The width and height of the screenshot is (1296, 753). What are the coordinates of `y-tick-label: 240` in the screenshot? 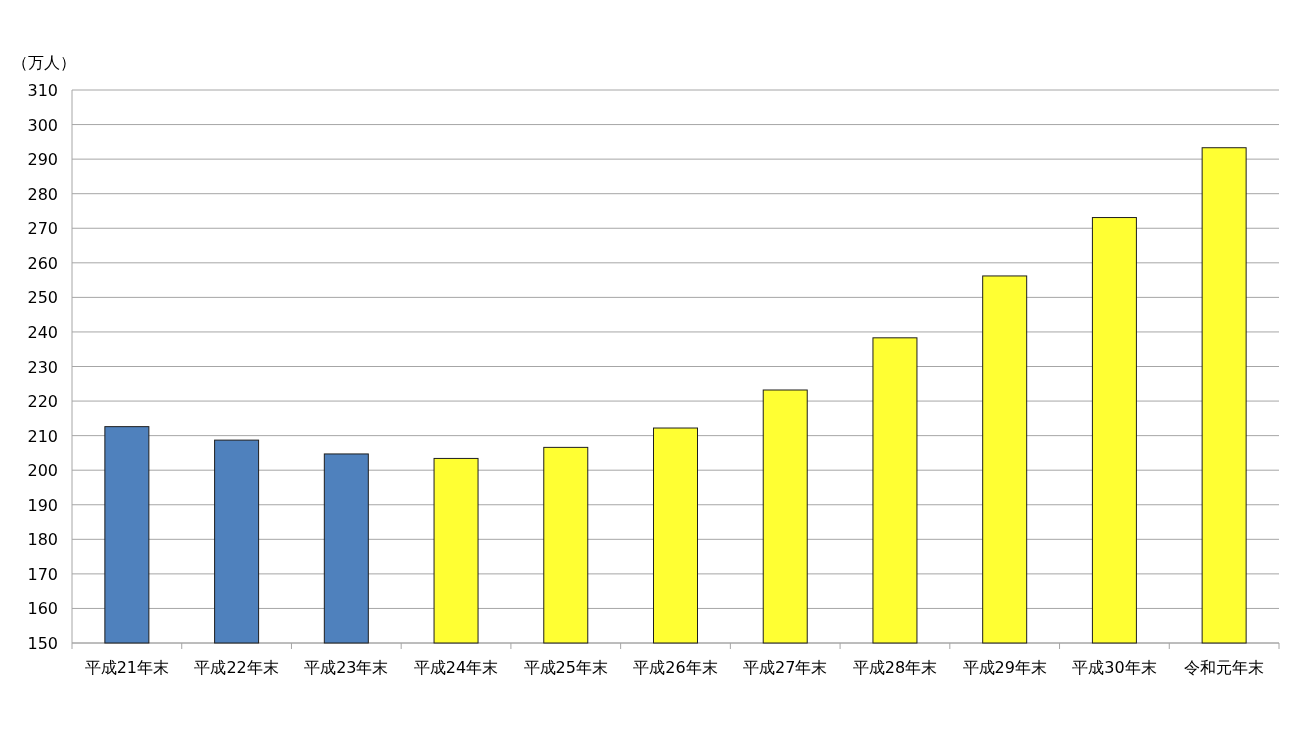 It's located at (42, 332).